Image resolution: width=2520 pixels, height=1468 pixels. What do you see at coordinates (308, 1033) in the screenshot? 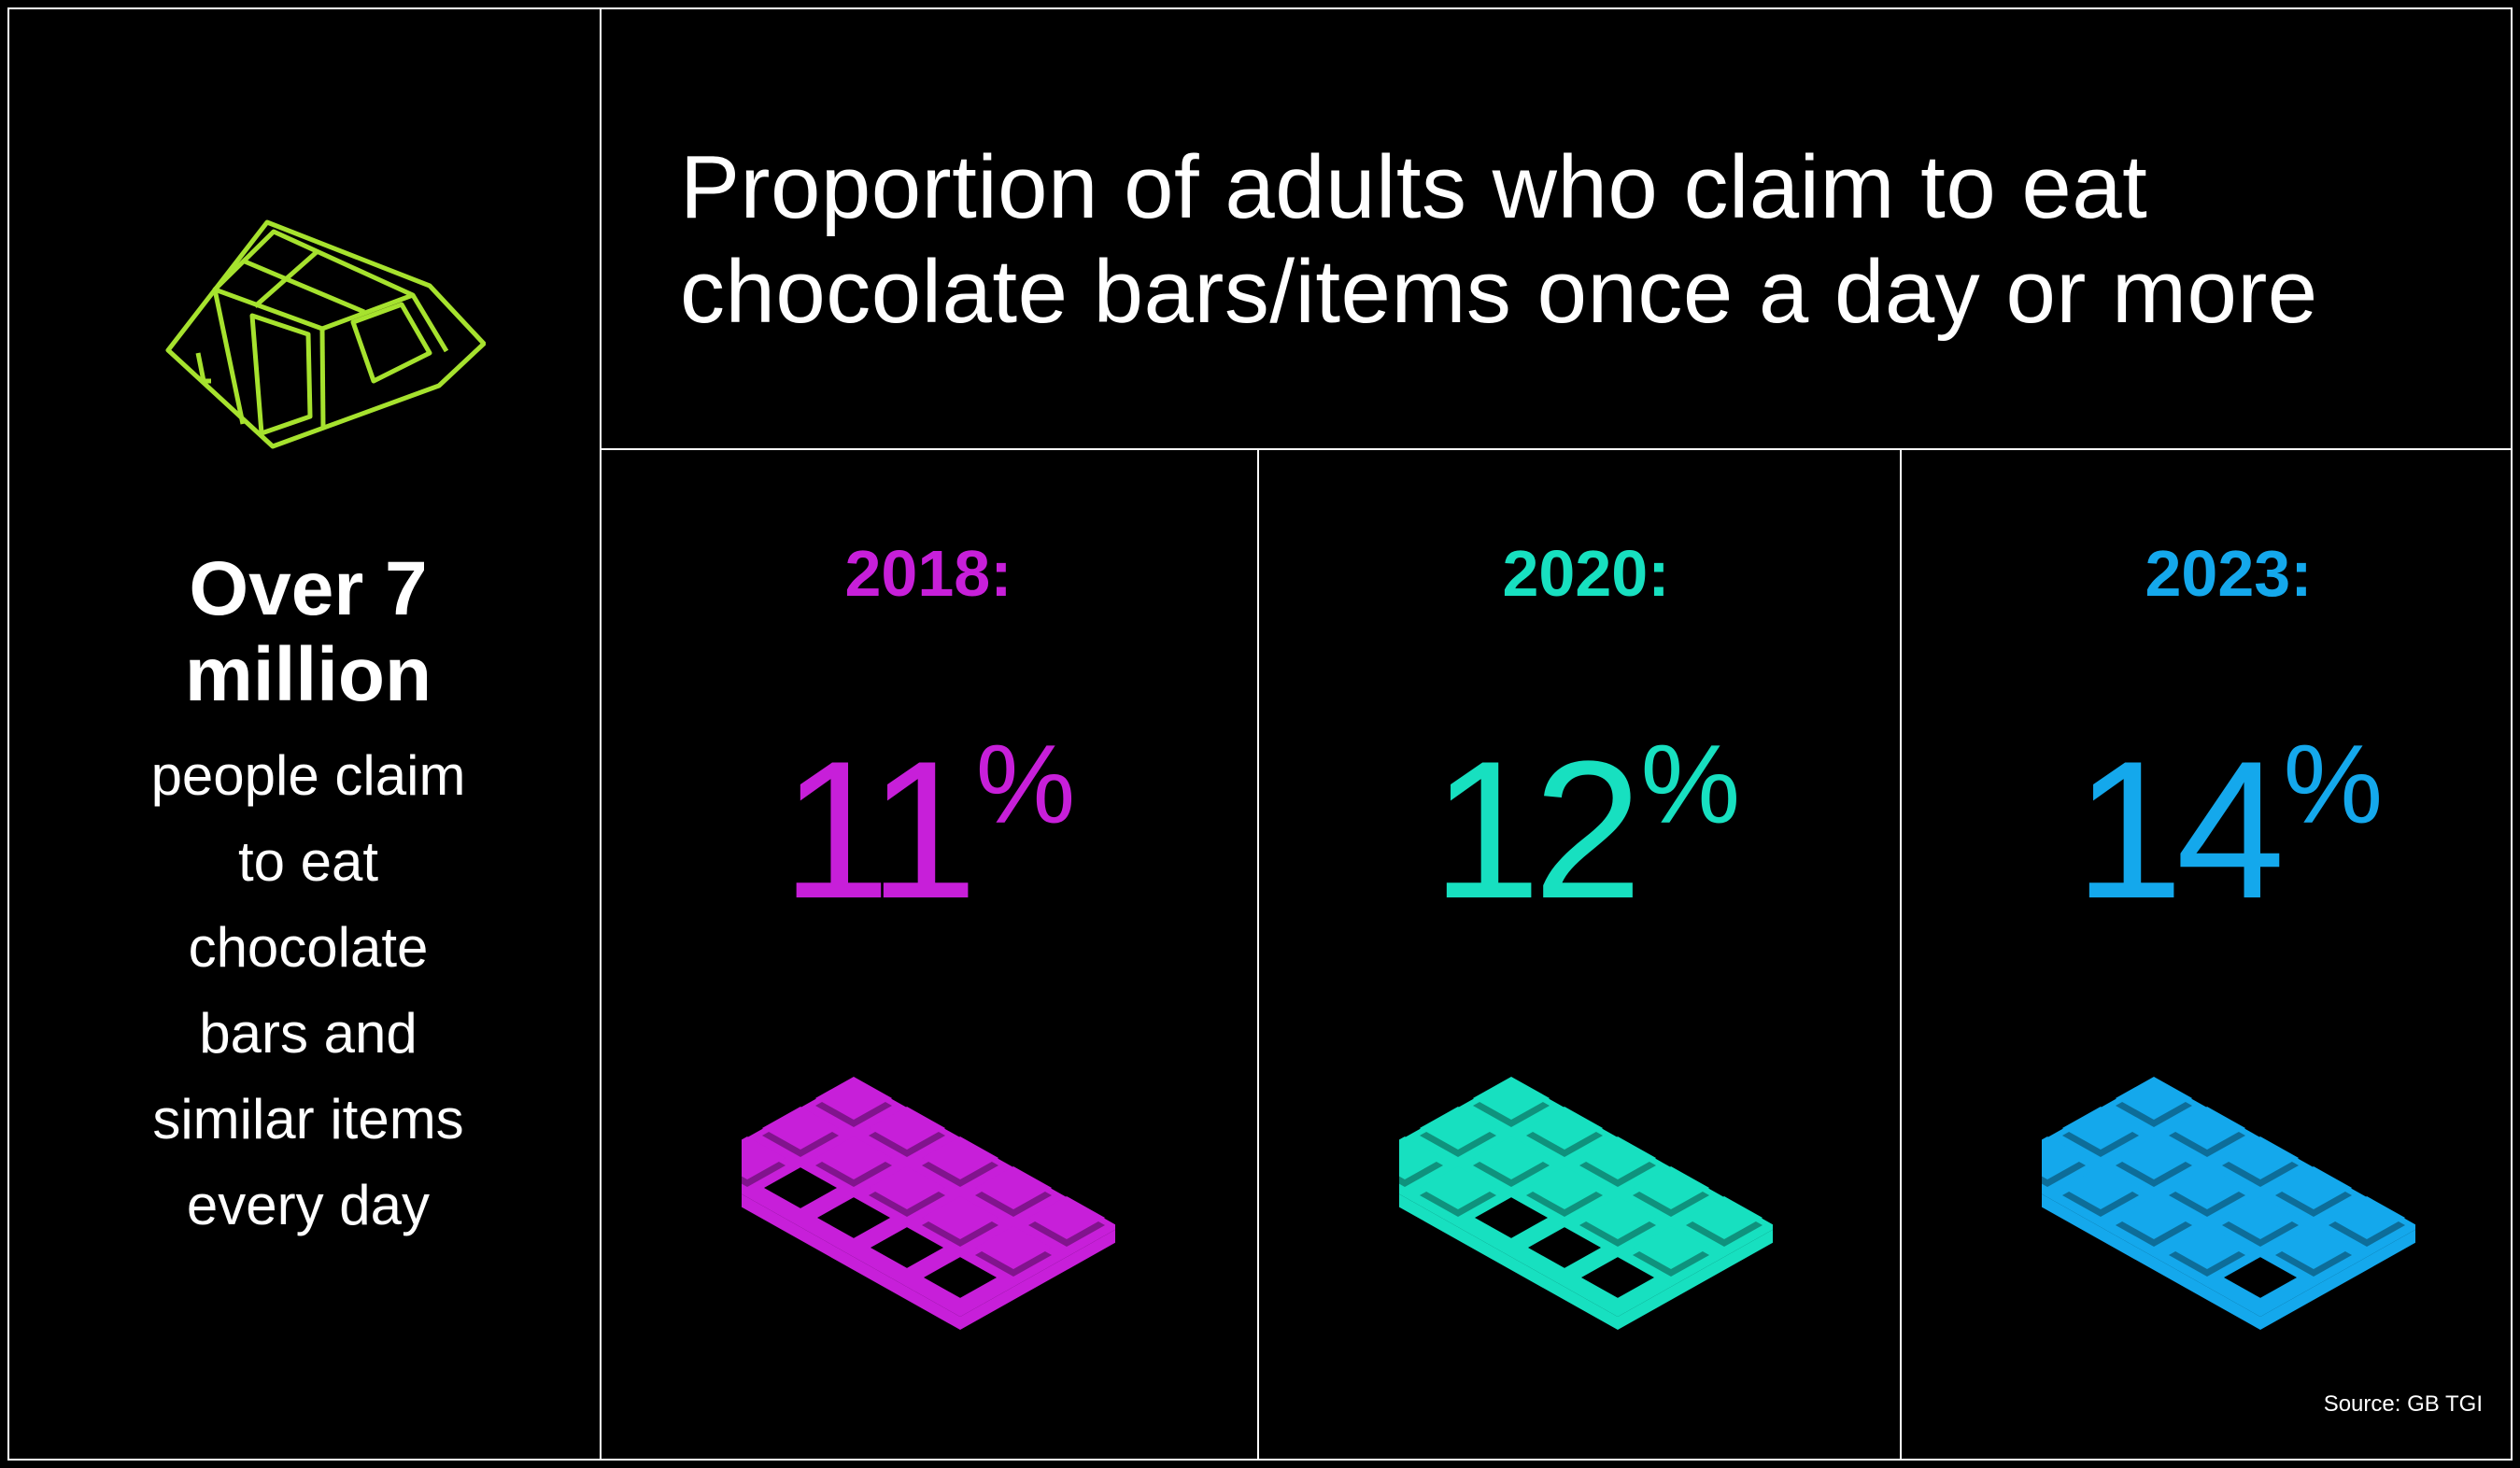
I see `body-line: bars and` at bounding box center [308, 1033].